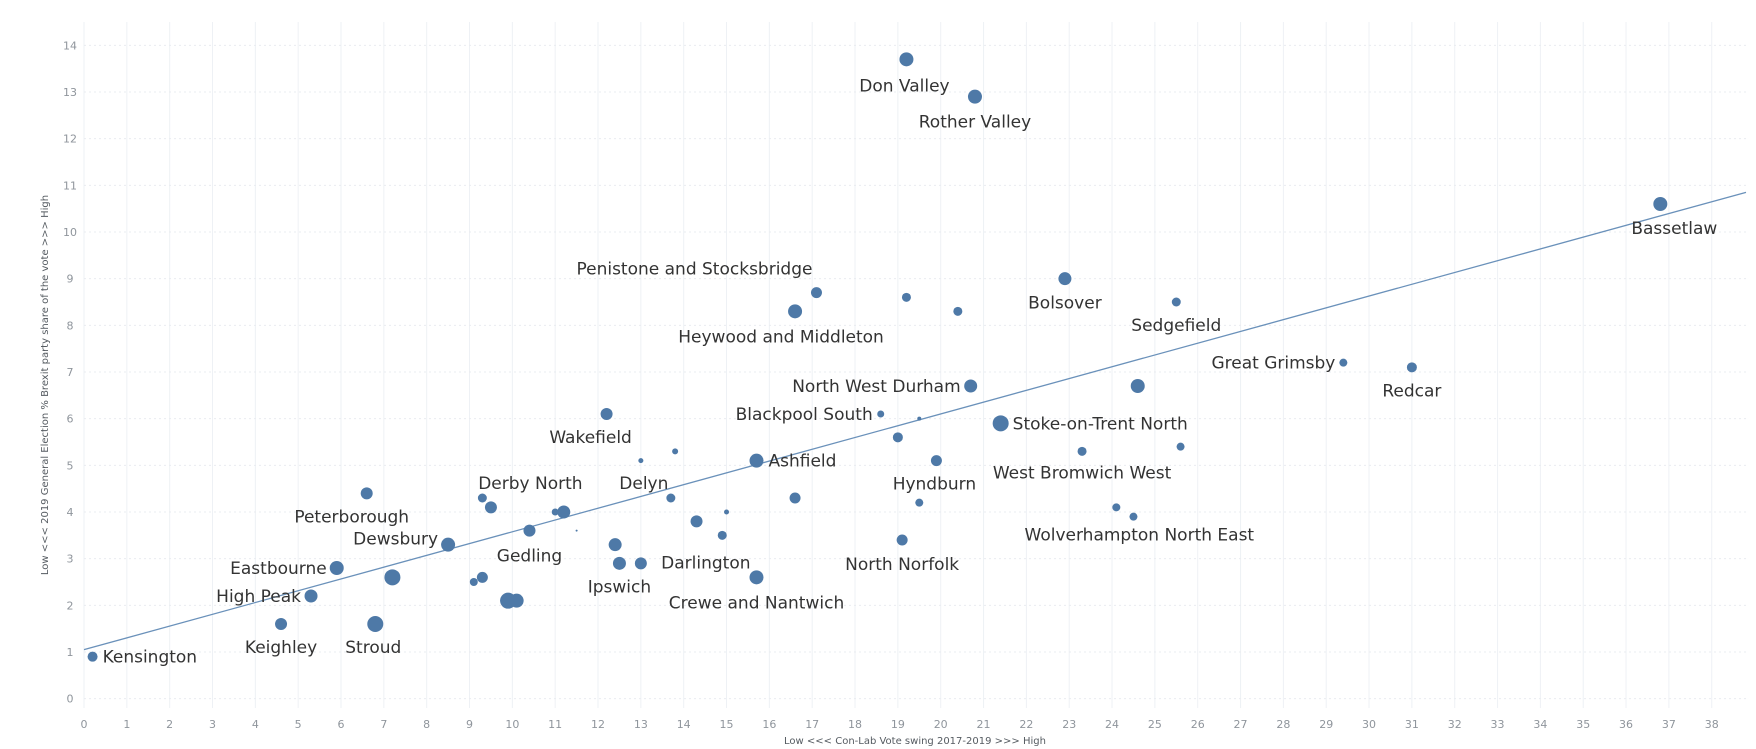  I want to click on x-tick-label: 35, so click(1583, 724).